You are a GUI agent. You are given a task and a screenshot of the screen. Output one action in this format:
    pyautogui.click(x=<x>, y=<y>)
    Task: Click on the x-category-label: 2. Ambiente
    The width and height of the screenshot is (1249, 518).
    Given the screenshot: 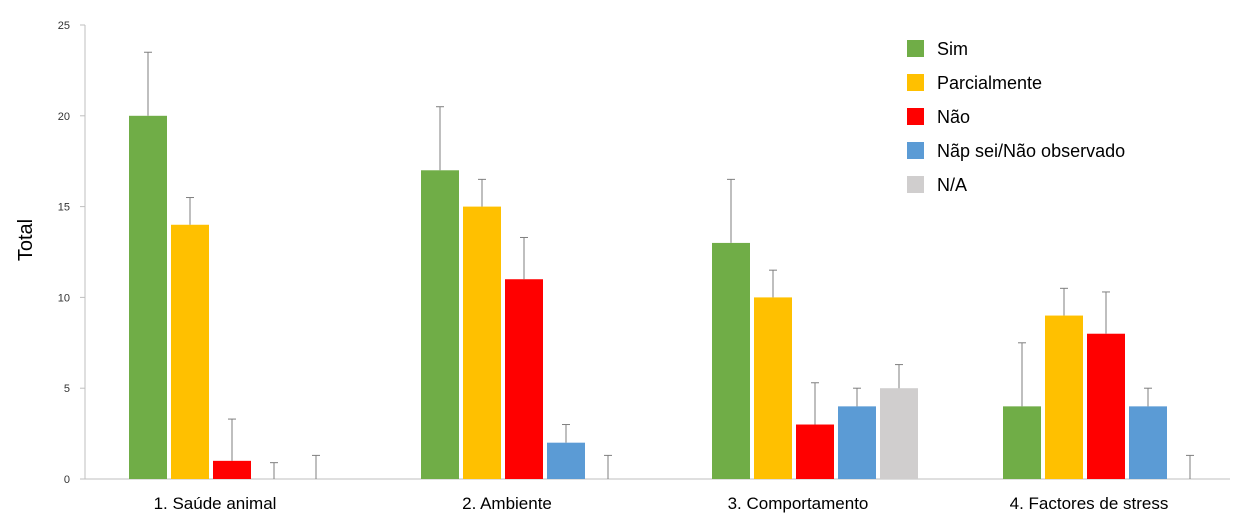 What is the action you would take?
    pyautogui.click(x=507, y=503)
    